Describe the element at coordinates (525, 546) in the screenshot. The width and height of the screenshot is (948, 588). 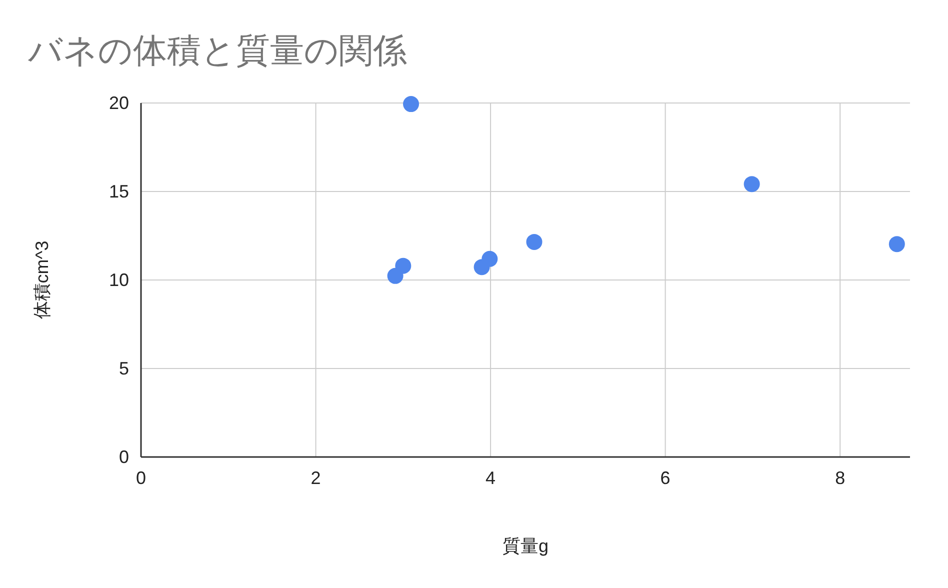
I see `x-axis-title: 質量g` at that location.